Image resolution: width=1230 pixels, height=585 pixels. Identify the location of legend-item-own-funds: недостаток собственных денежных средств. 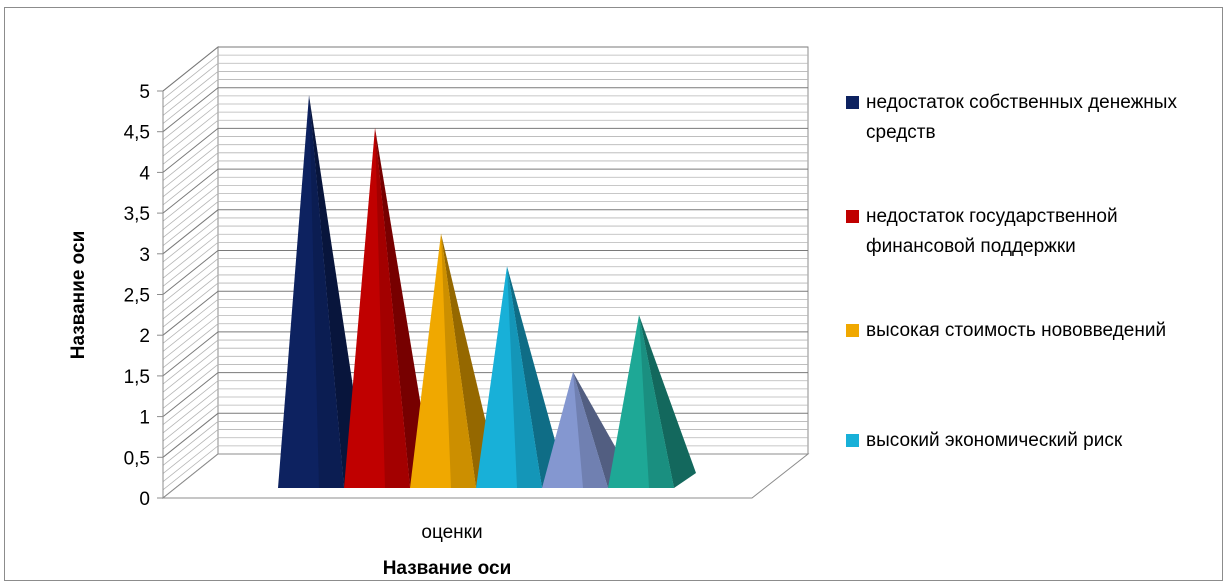
(1031, 118).